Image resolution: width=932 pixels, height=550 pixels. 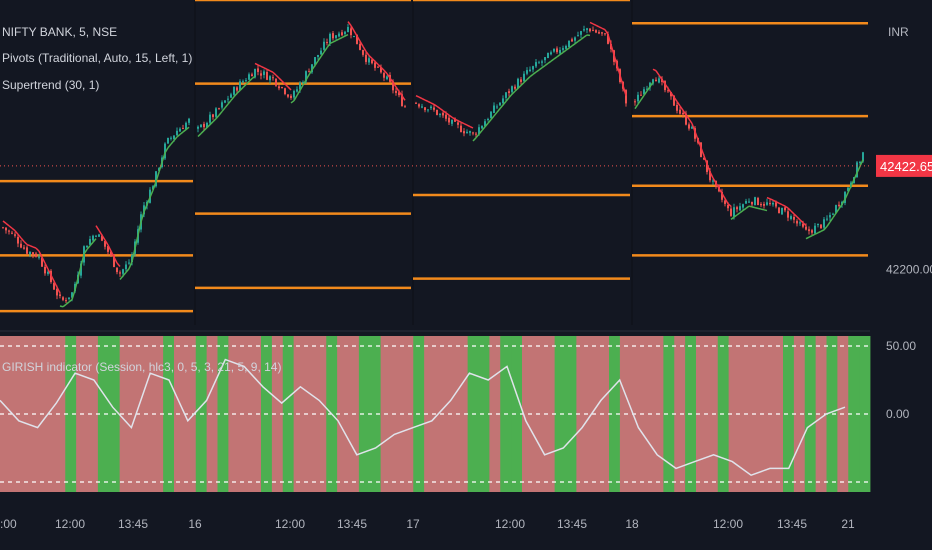 What do you see at coordinates (510, 524) in the screenshot?
I see `x-tick-label-6: 12:00` at bounding box center [510, 524].